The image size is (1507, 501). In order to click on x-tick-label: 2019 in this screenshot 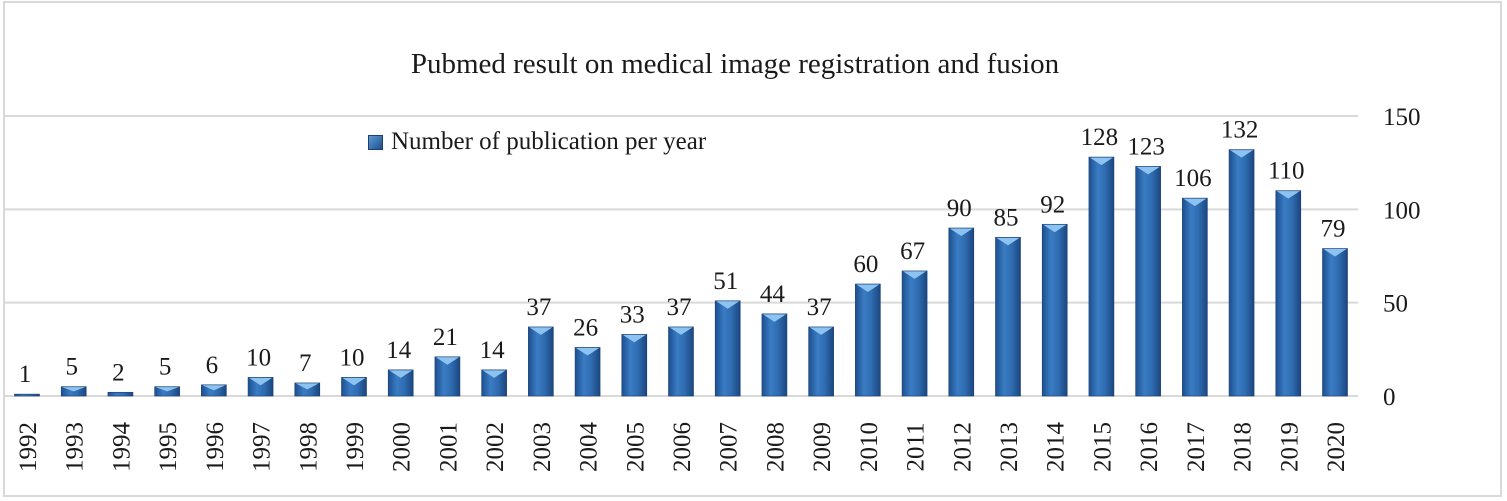, I will do `click(1289, 447)`.